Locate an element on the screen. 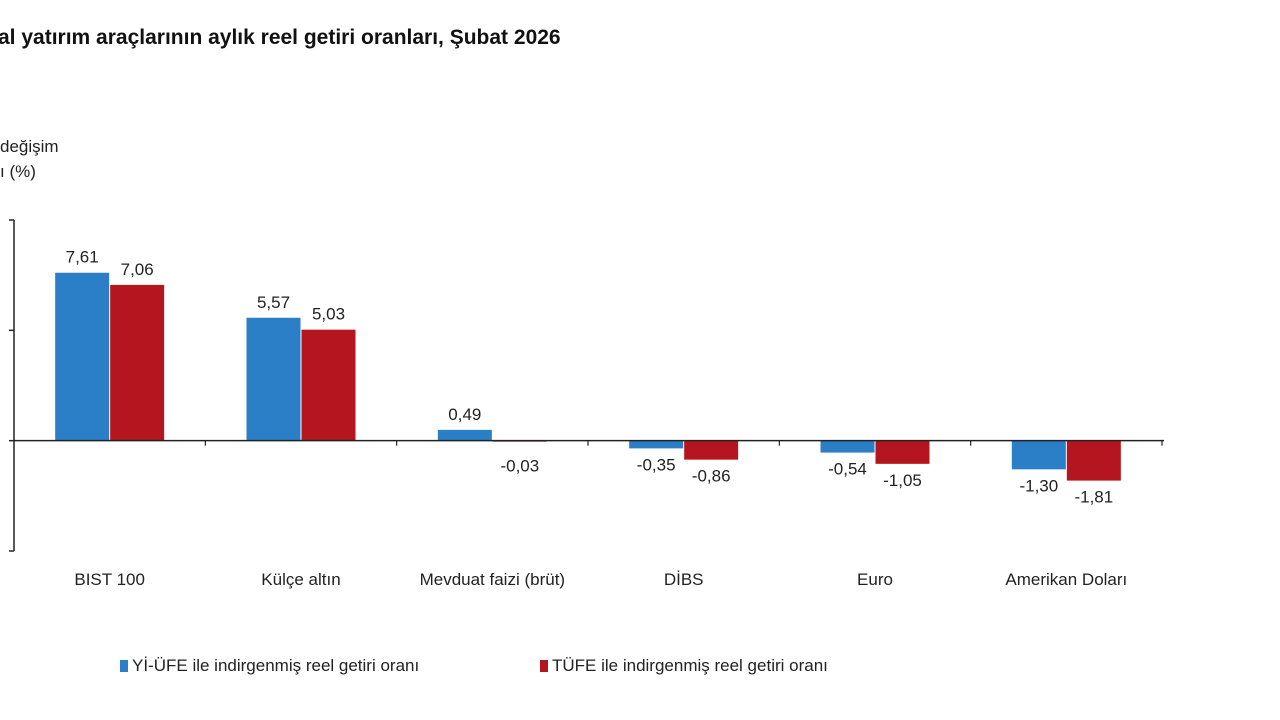  x-tick-label: Mevduat faizi (brüt) is located at coordinates (493, 579).